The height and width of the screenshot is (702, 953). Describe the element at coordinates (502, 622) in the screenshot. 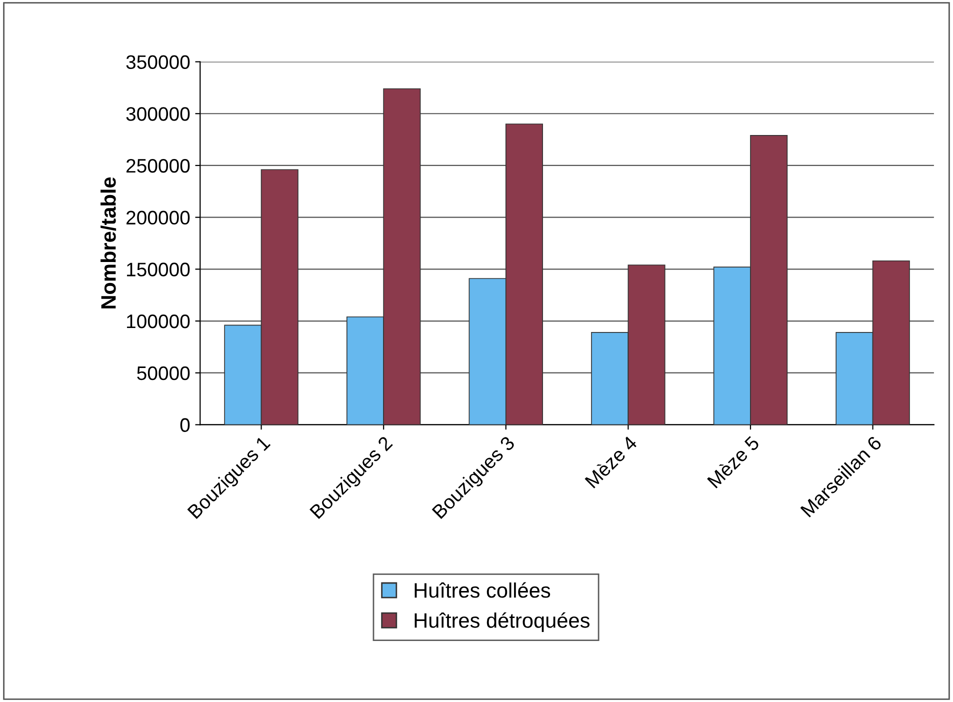

I see `legend-label: Huîtres détroquées` at that location.